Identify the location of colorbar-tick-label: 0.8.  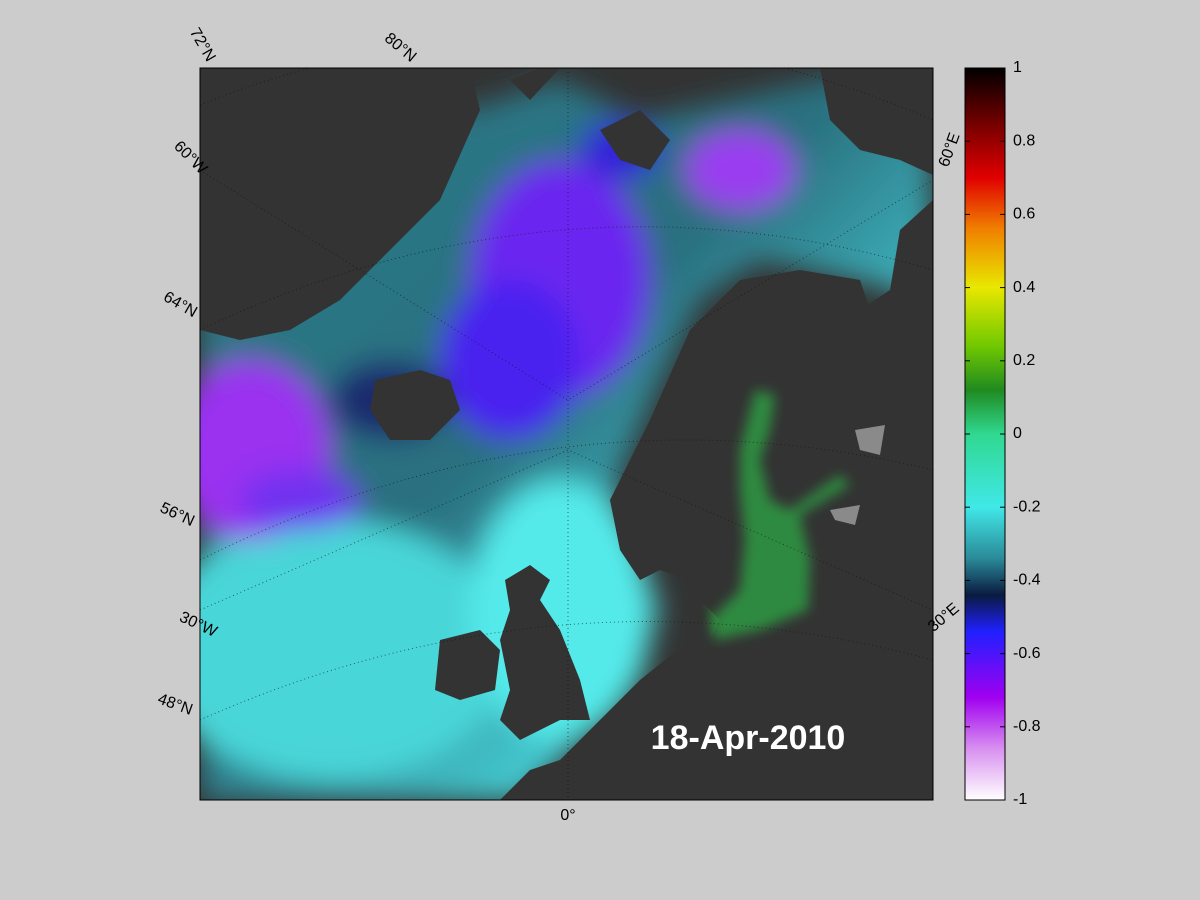
(1024, 140).